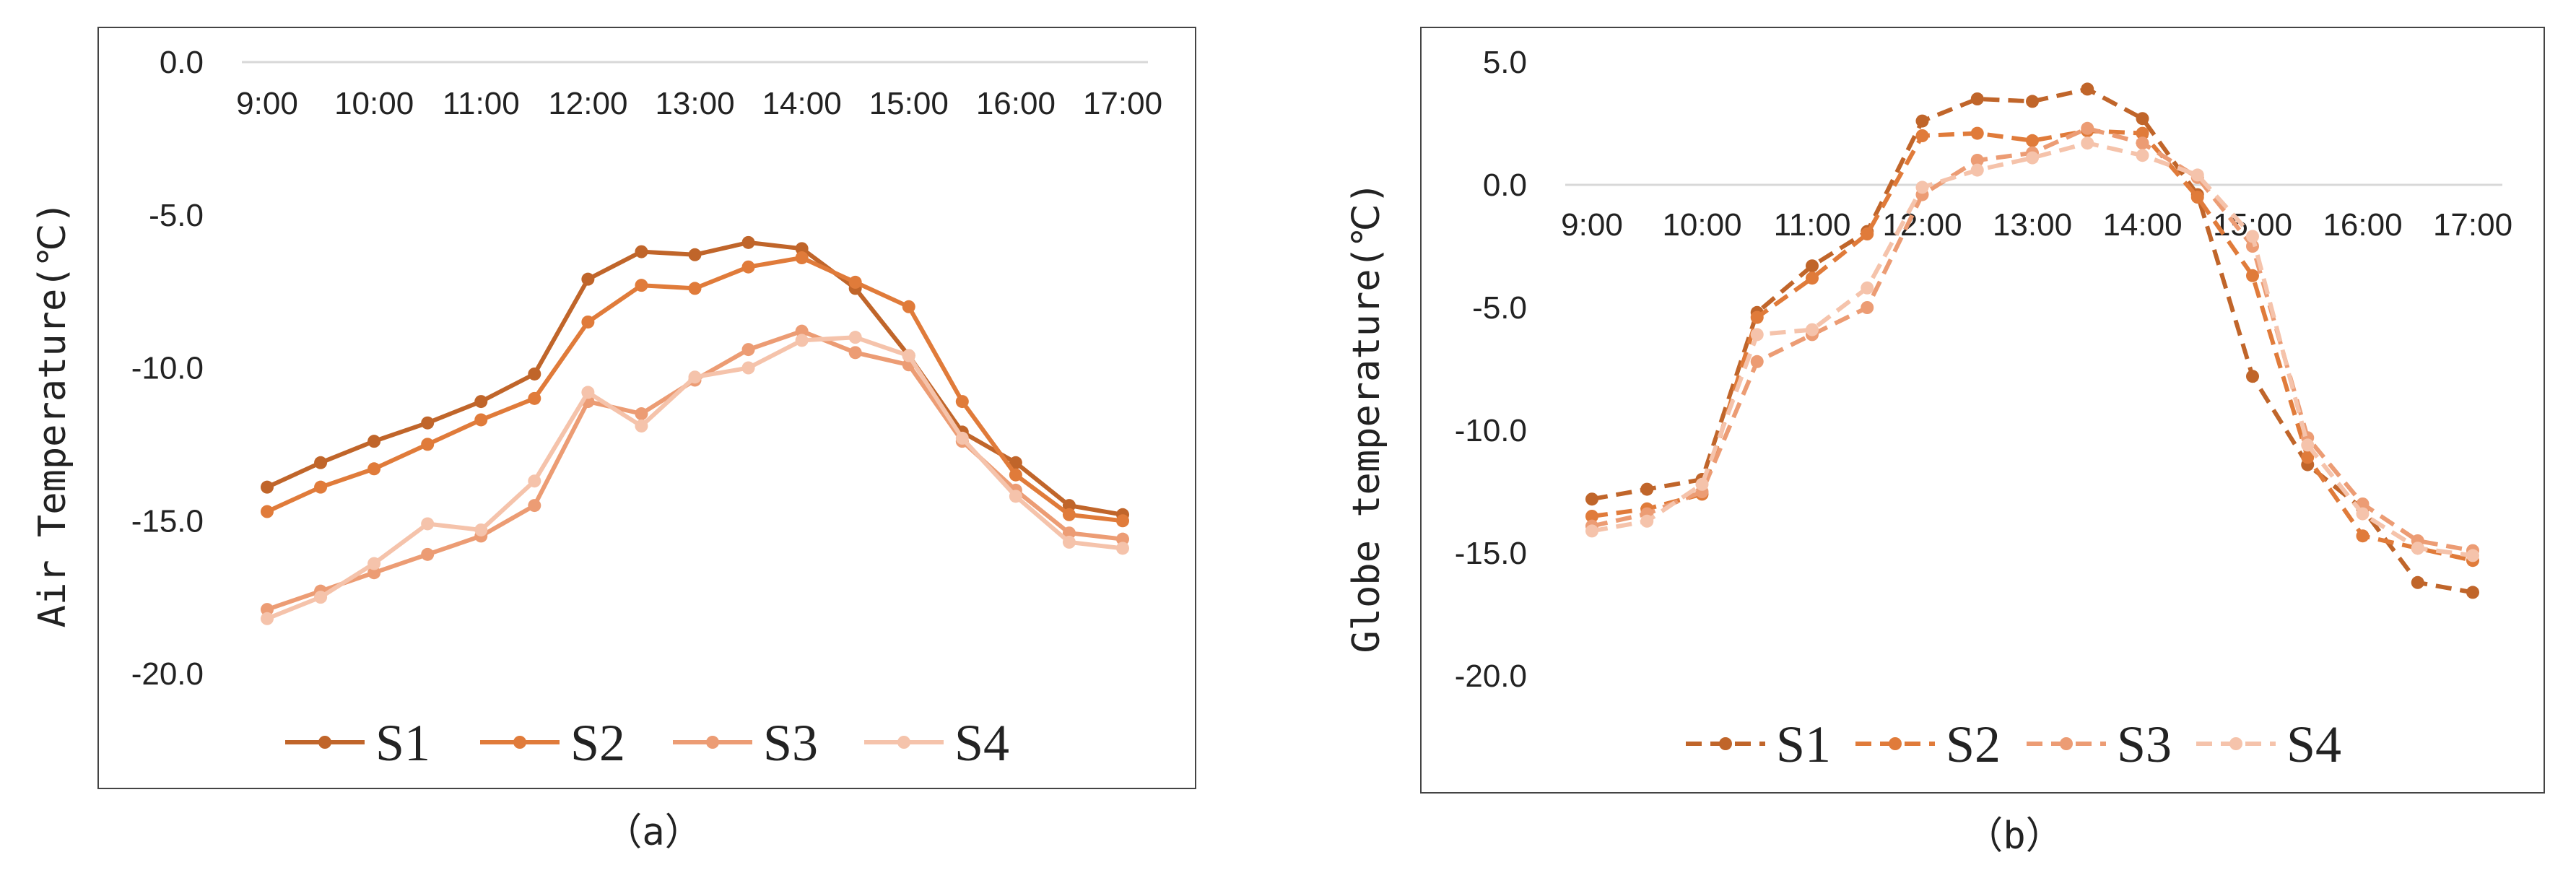 This screenshot has height=878, width=2576. I want to click on b-y-tick-label: 5.0, so click(1505, 62).